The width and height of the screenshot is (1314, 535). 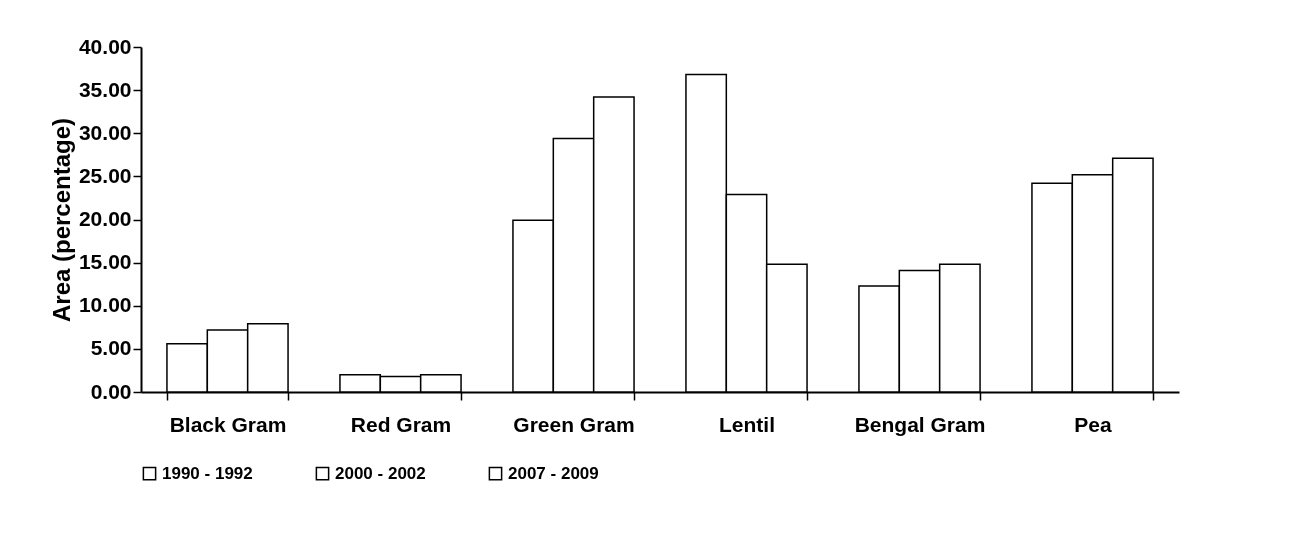 I want to click on y-tick-label: 25.00, so click(x=105, y=175).